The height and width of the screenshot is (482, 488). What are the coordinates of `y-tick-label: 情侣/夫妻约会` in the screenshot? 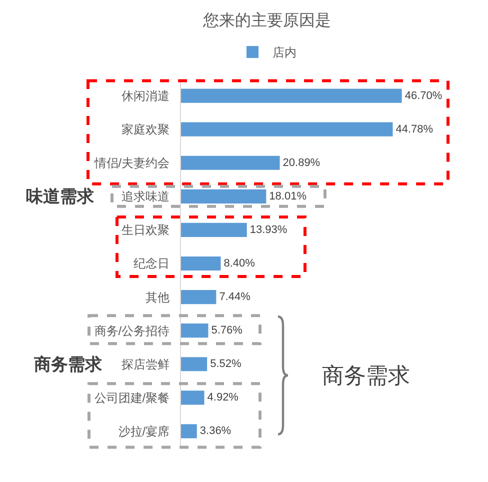 It's located at (131, 163).